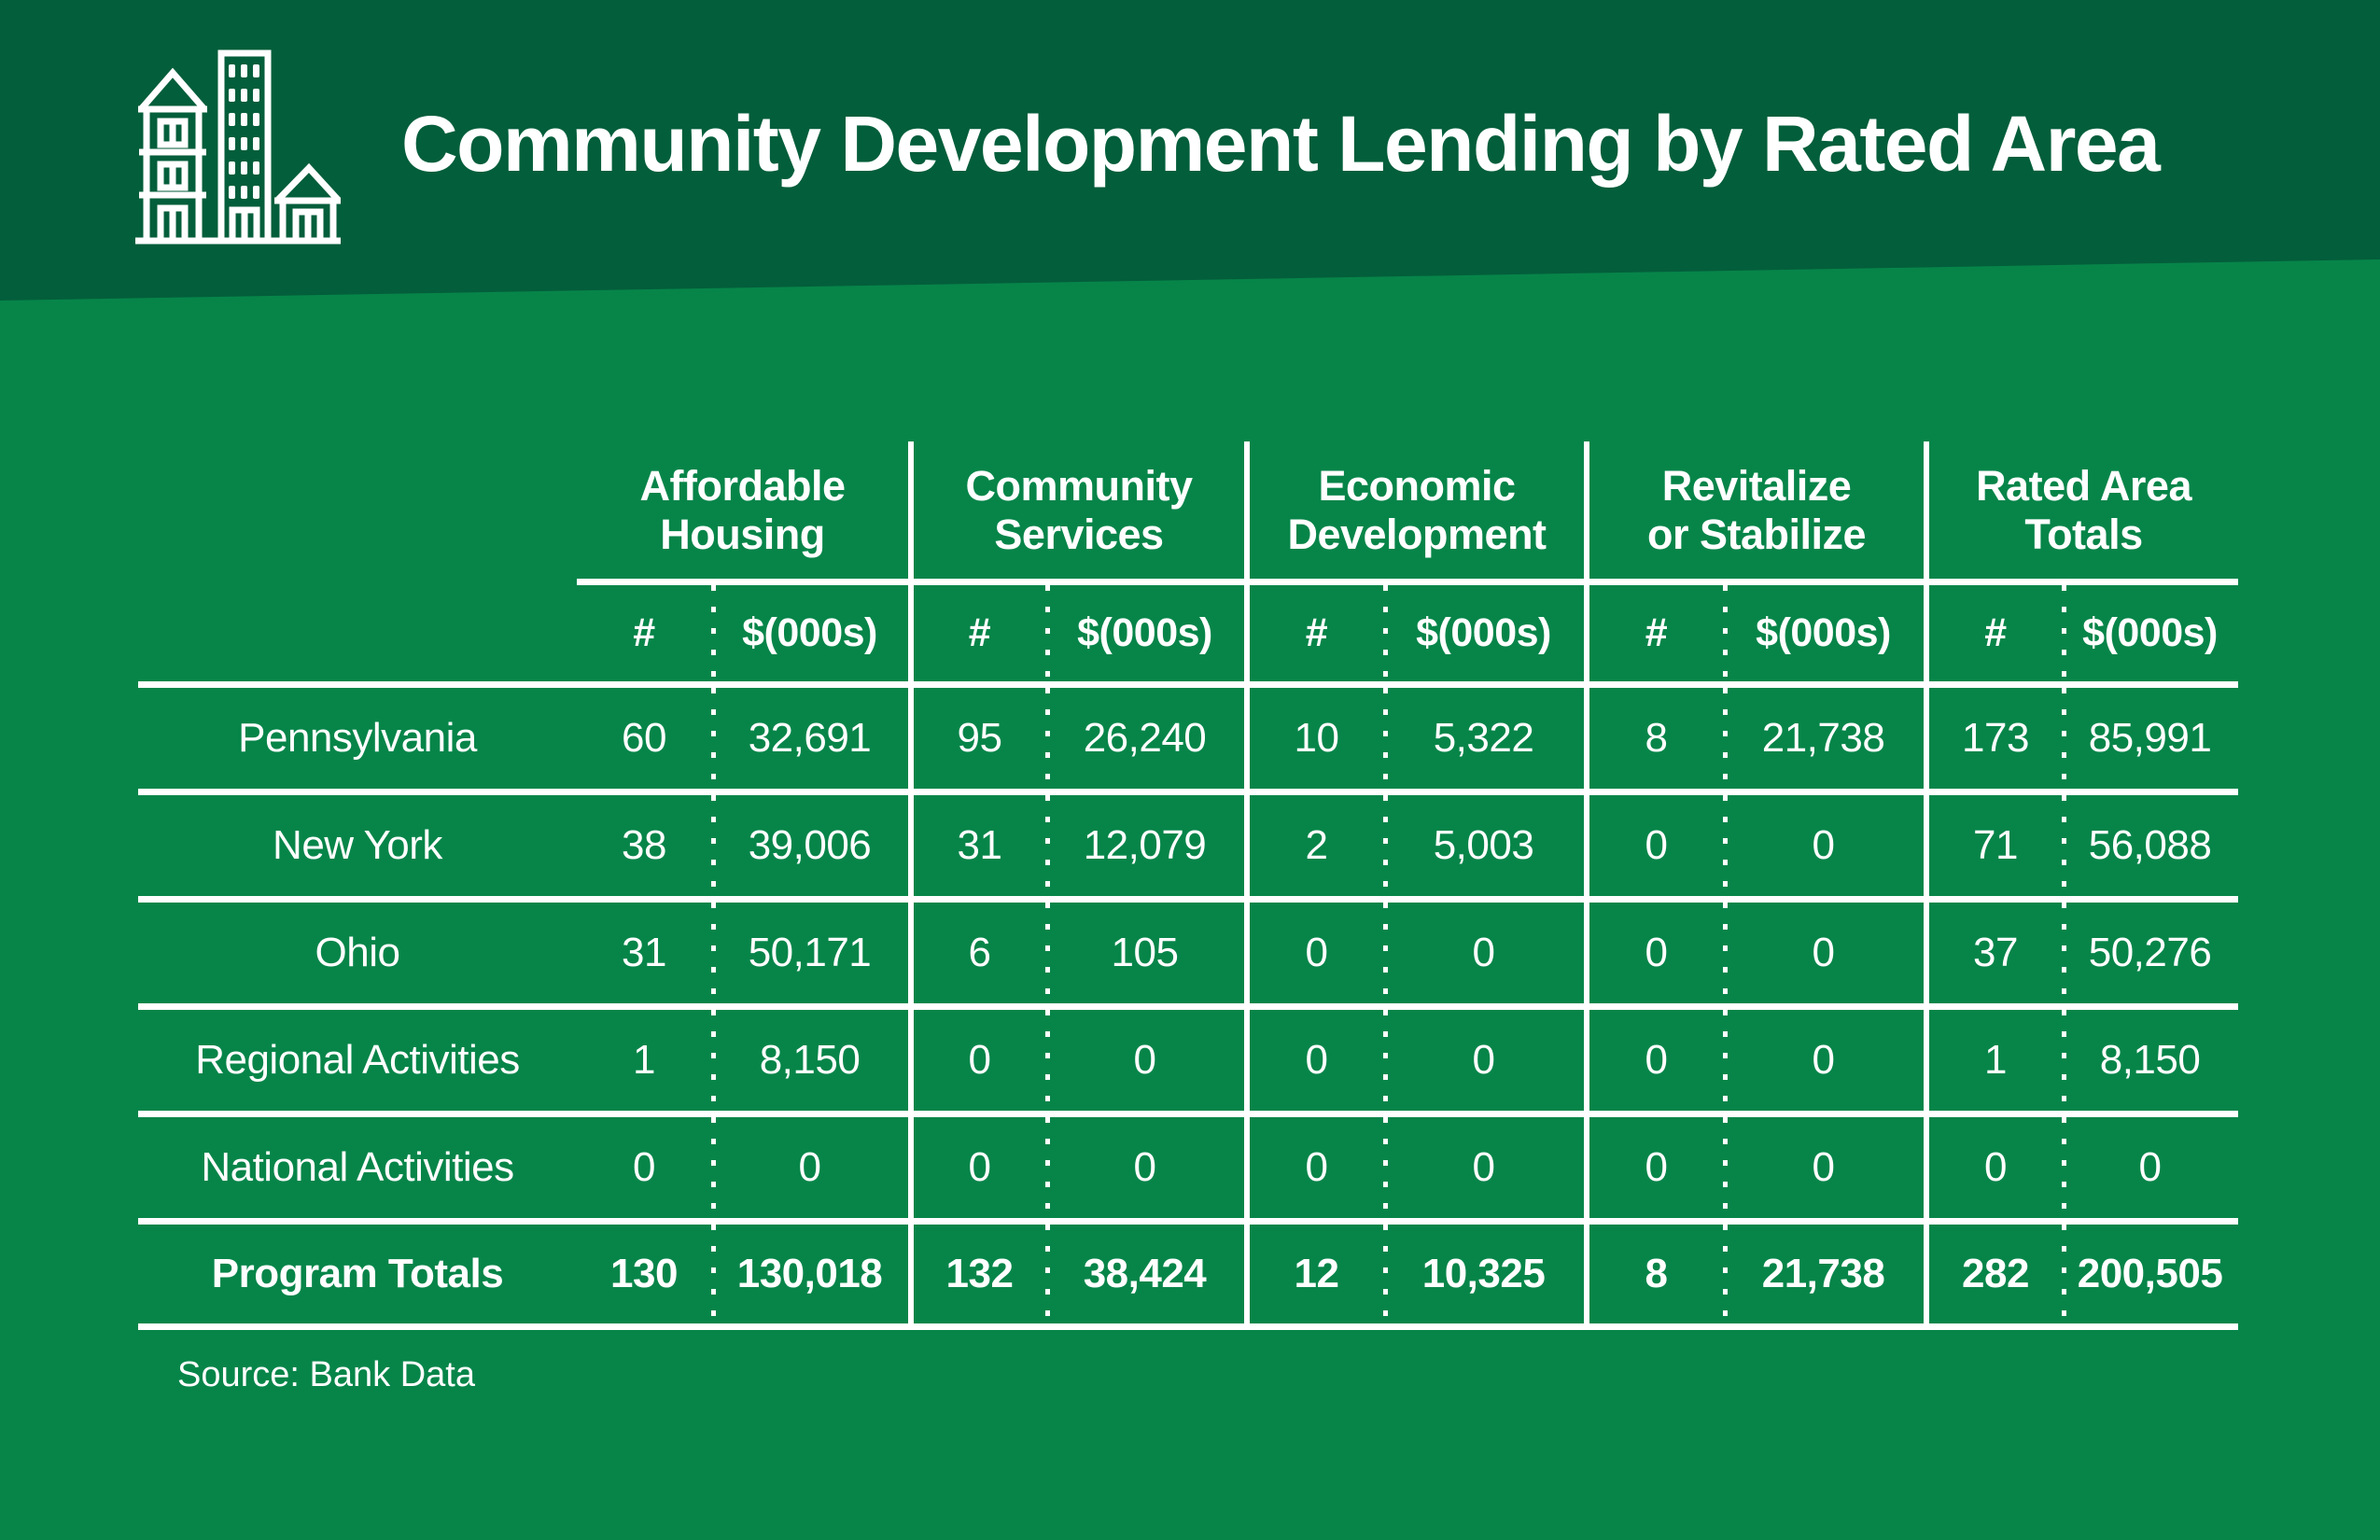 The height and width of the screenshot is (1540, 2380). Describe the element at coordinates (1313, 736) in the screenshot. I see `table-cell: 10` at that location.